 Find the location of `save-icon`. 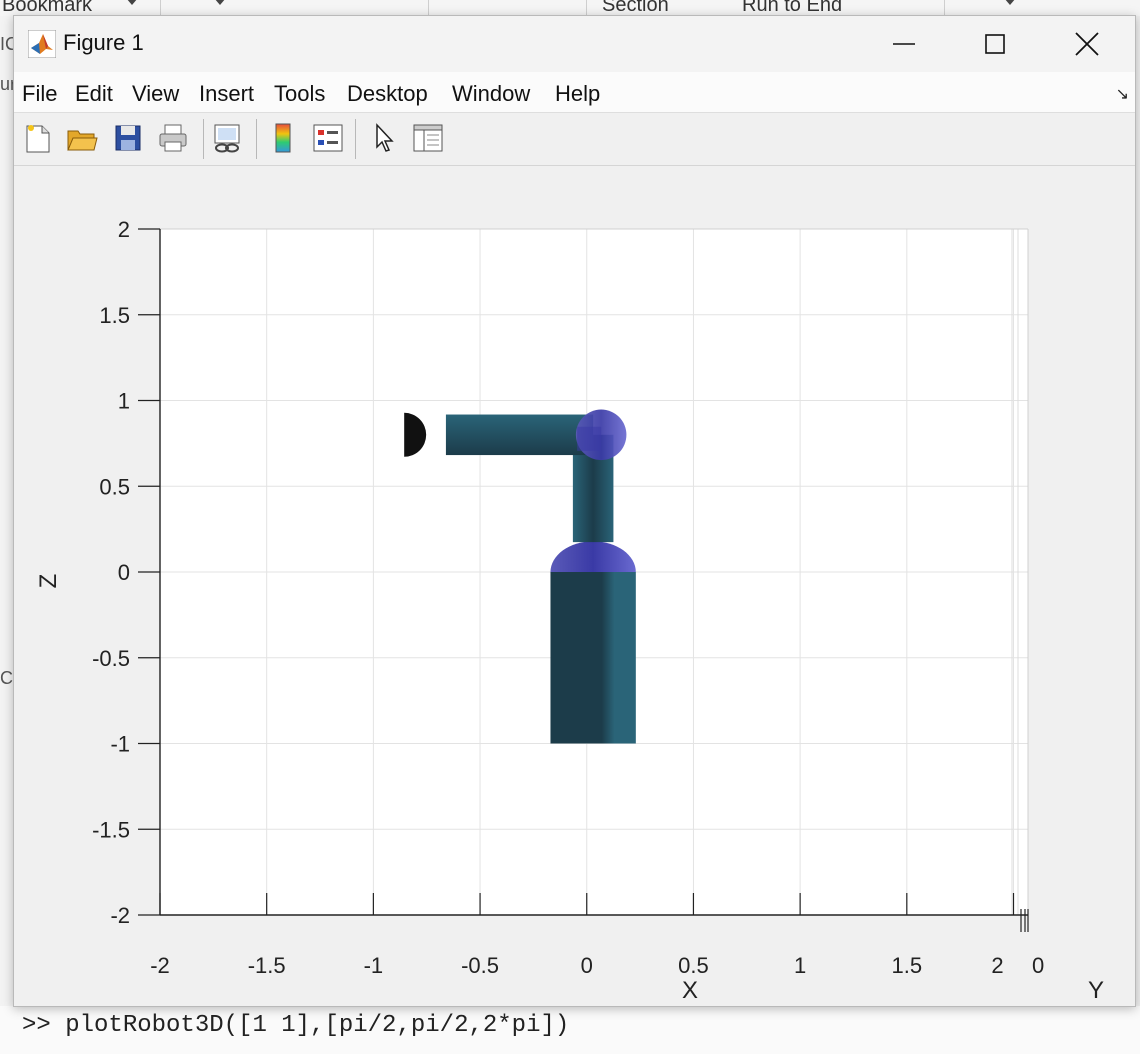

save-icon is located at coordinates (128, 138).